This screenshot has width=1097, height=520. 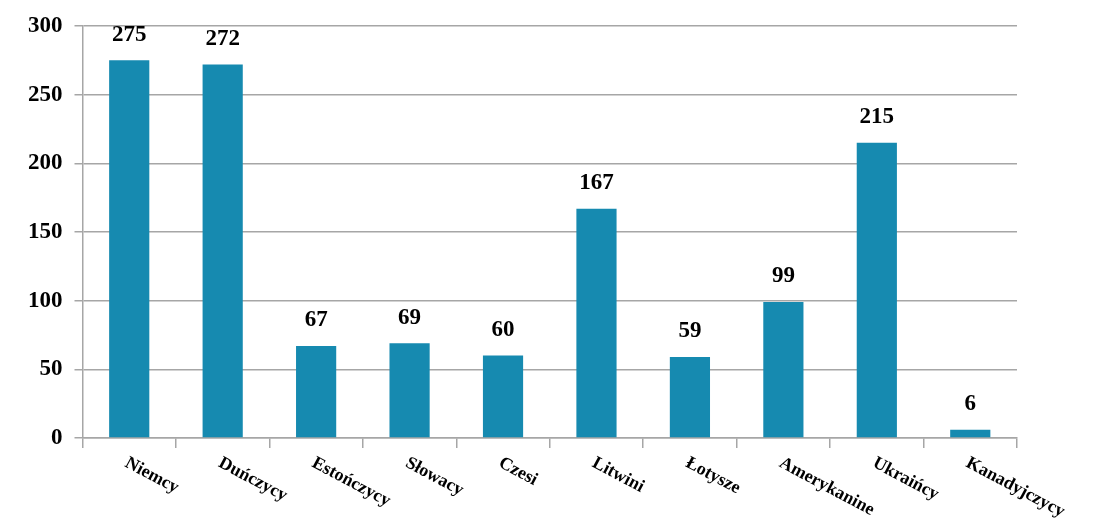 I want to click on data-label: 69, so click(x=410, y=316).